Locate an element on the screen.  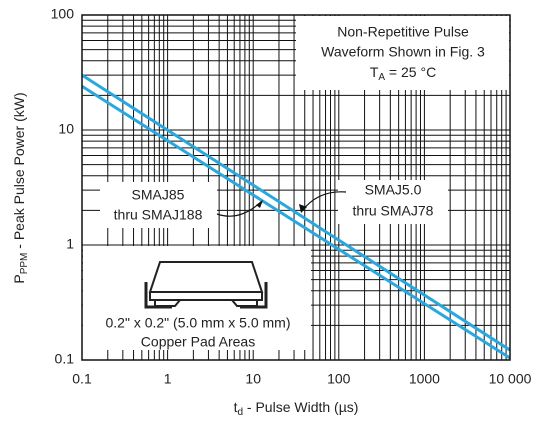
x-tick-label: 1 is located at coordinates (168, 379).